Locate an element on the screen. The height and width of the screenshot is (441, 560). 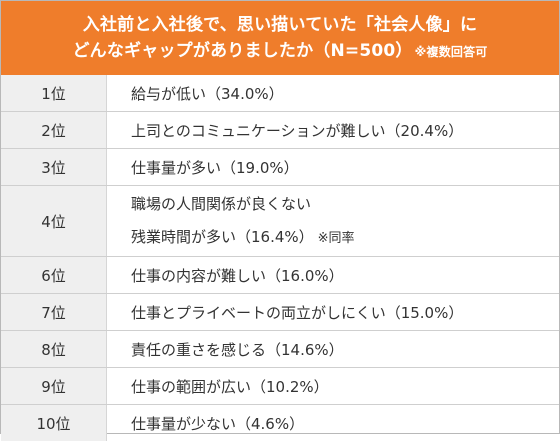
answer-text: 仕事とプライベートの両立がしにくい（15.0%） is located at coordinates (297, 312).